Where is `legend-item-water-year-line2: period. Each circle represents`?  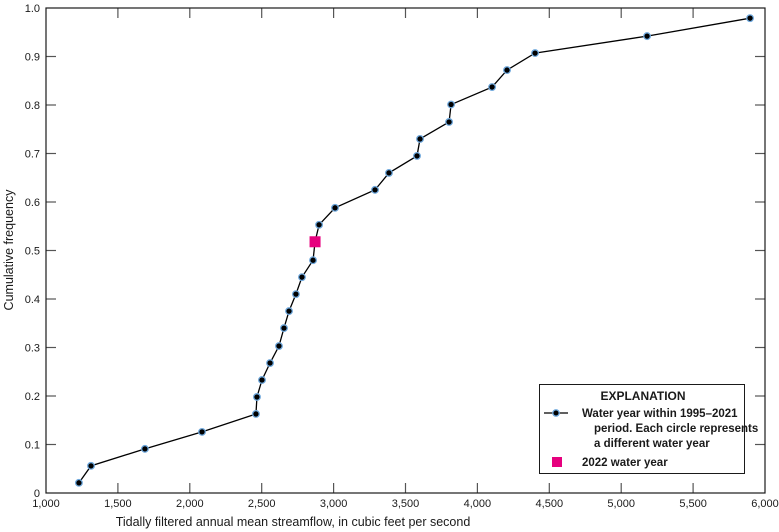 legend-item-water-year-line2: period. Each circle represents is located at coordinates (676, 429).